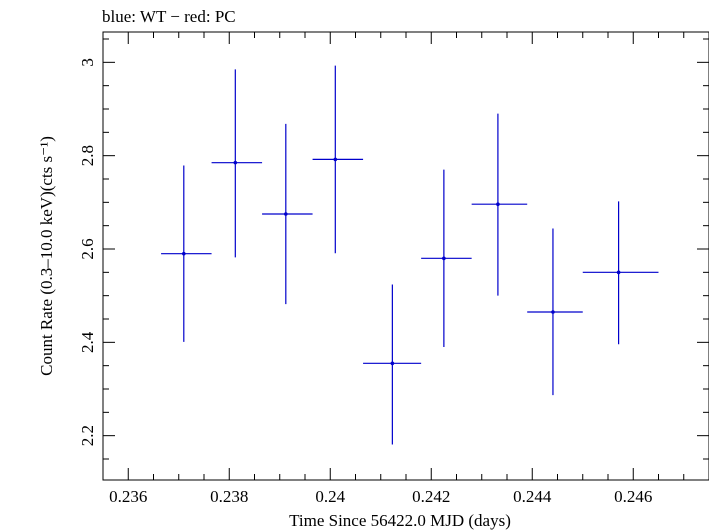  Describe the element at coordinates (532, 496) in the screenshot. I see `x-tick-label: 0.244` at that location.